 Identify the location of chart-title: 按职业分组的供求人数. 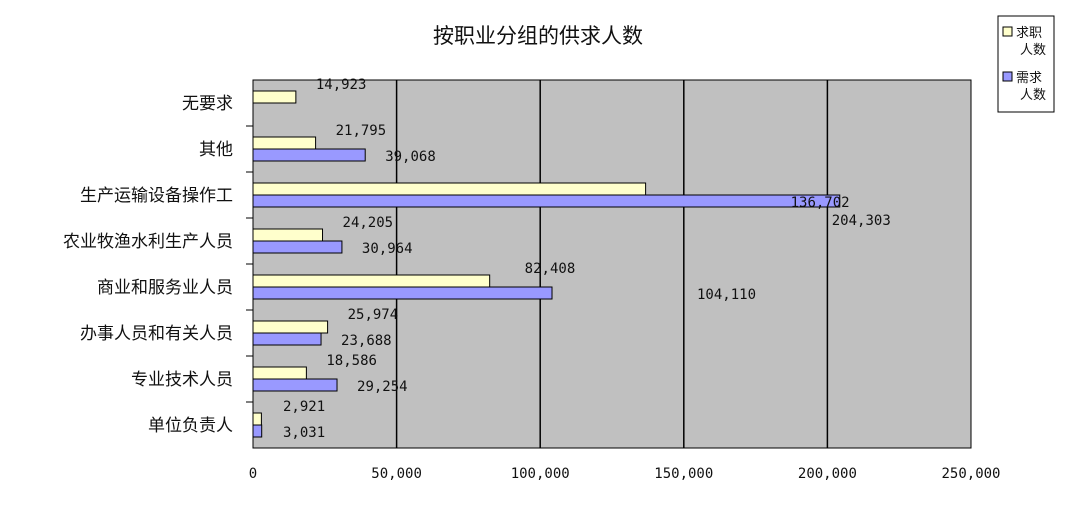
(538, 36).